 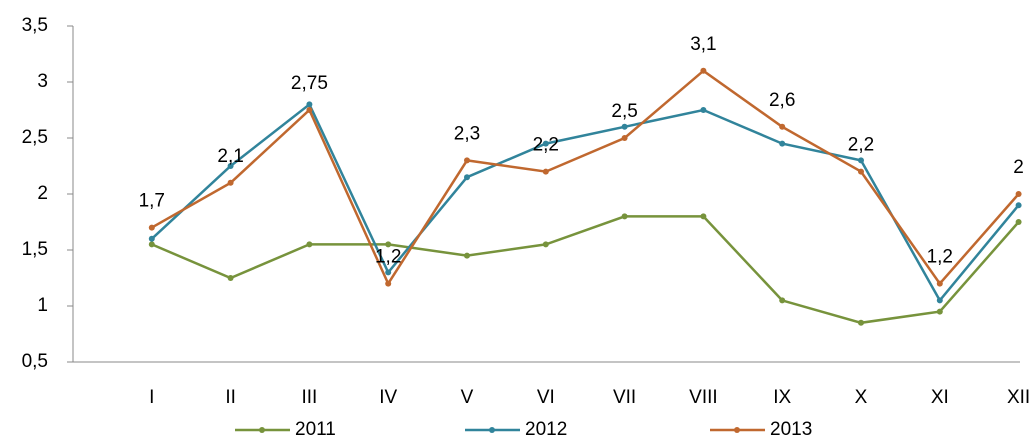 What do you see at coordinates (782, 100) in the screenshot?
I see `data-label: 2,6` at bounding box center [782, 100].